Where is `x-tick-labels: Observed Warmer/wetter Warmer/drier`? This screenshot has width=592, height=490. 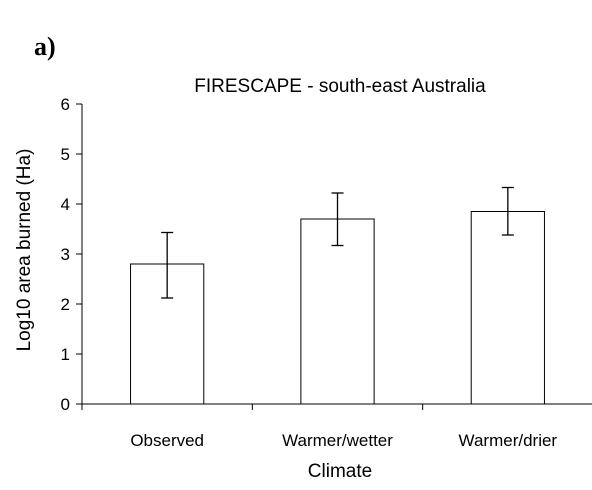
x-tick-labels: Observed Warmer/wetter Warmer/drier is located at coordinates (343, 440).